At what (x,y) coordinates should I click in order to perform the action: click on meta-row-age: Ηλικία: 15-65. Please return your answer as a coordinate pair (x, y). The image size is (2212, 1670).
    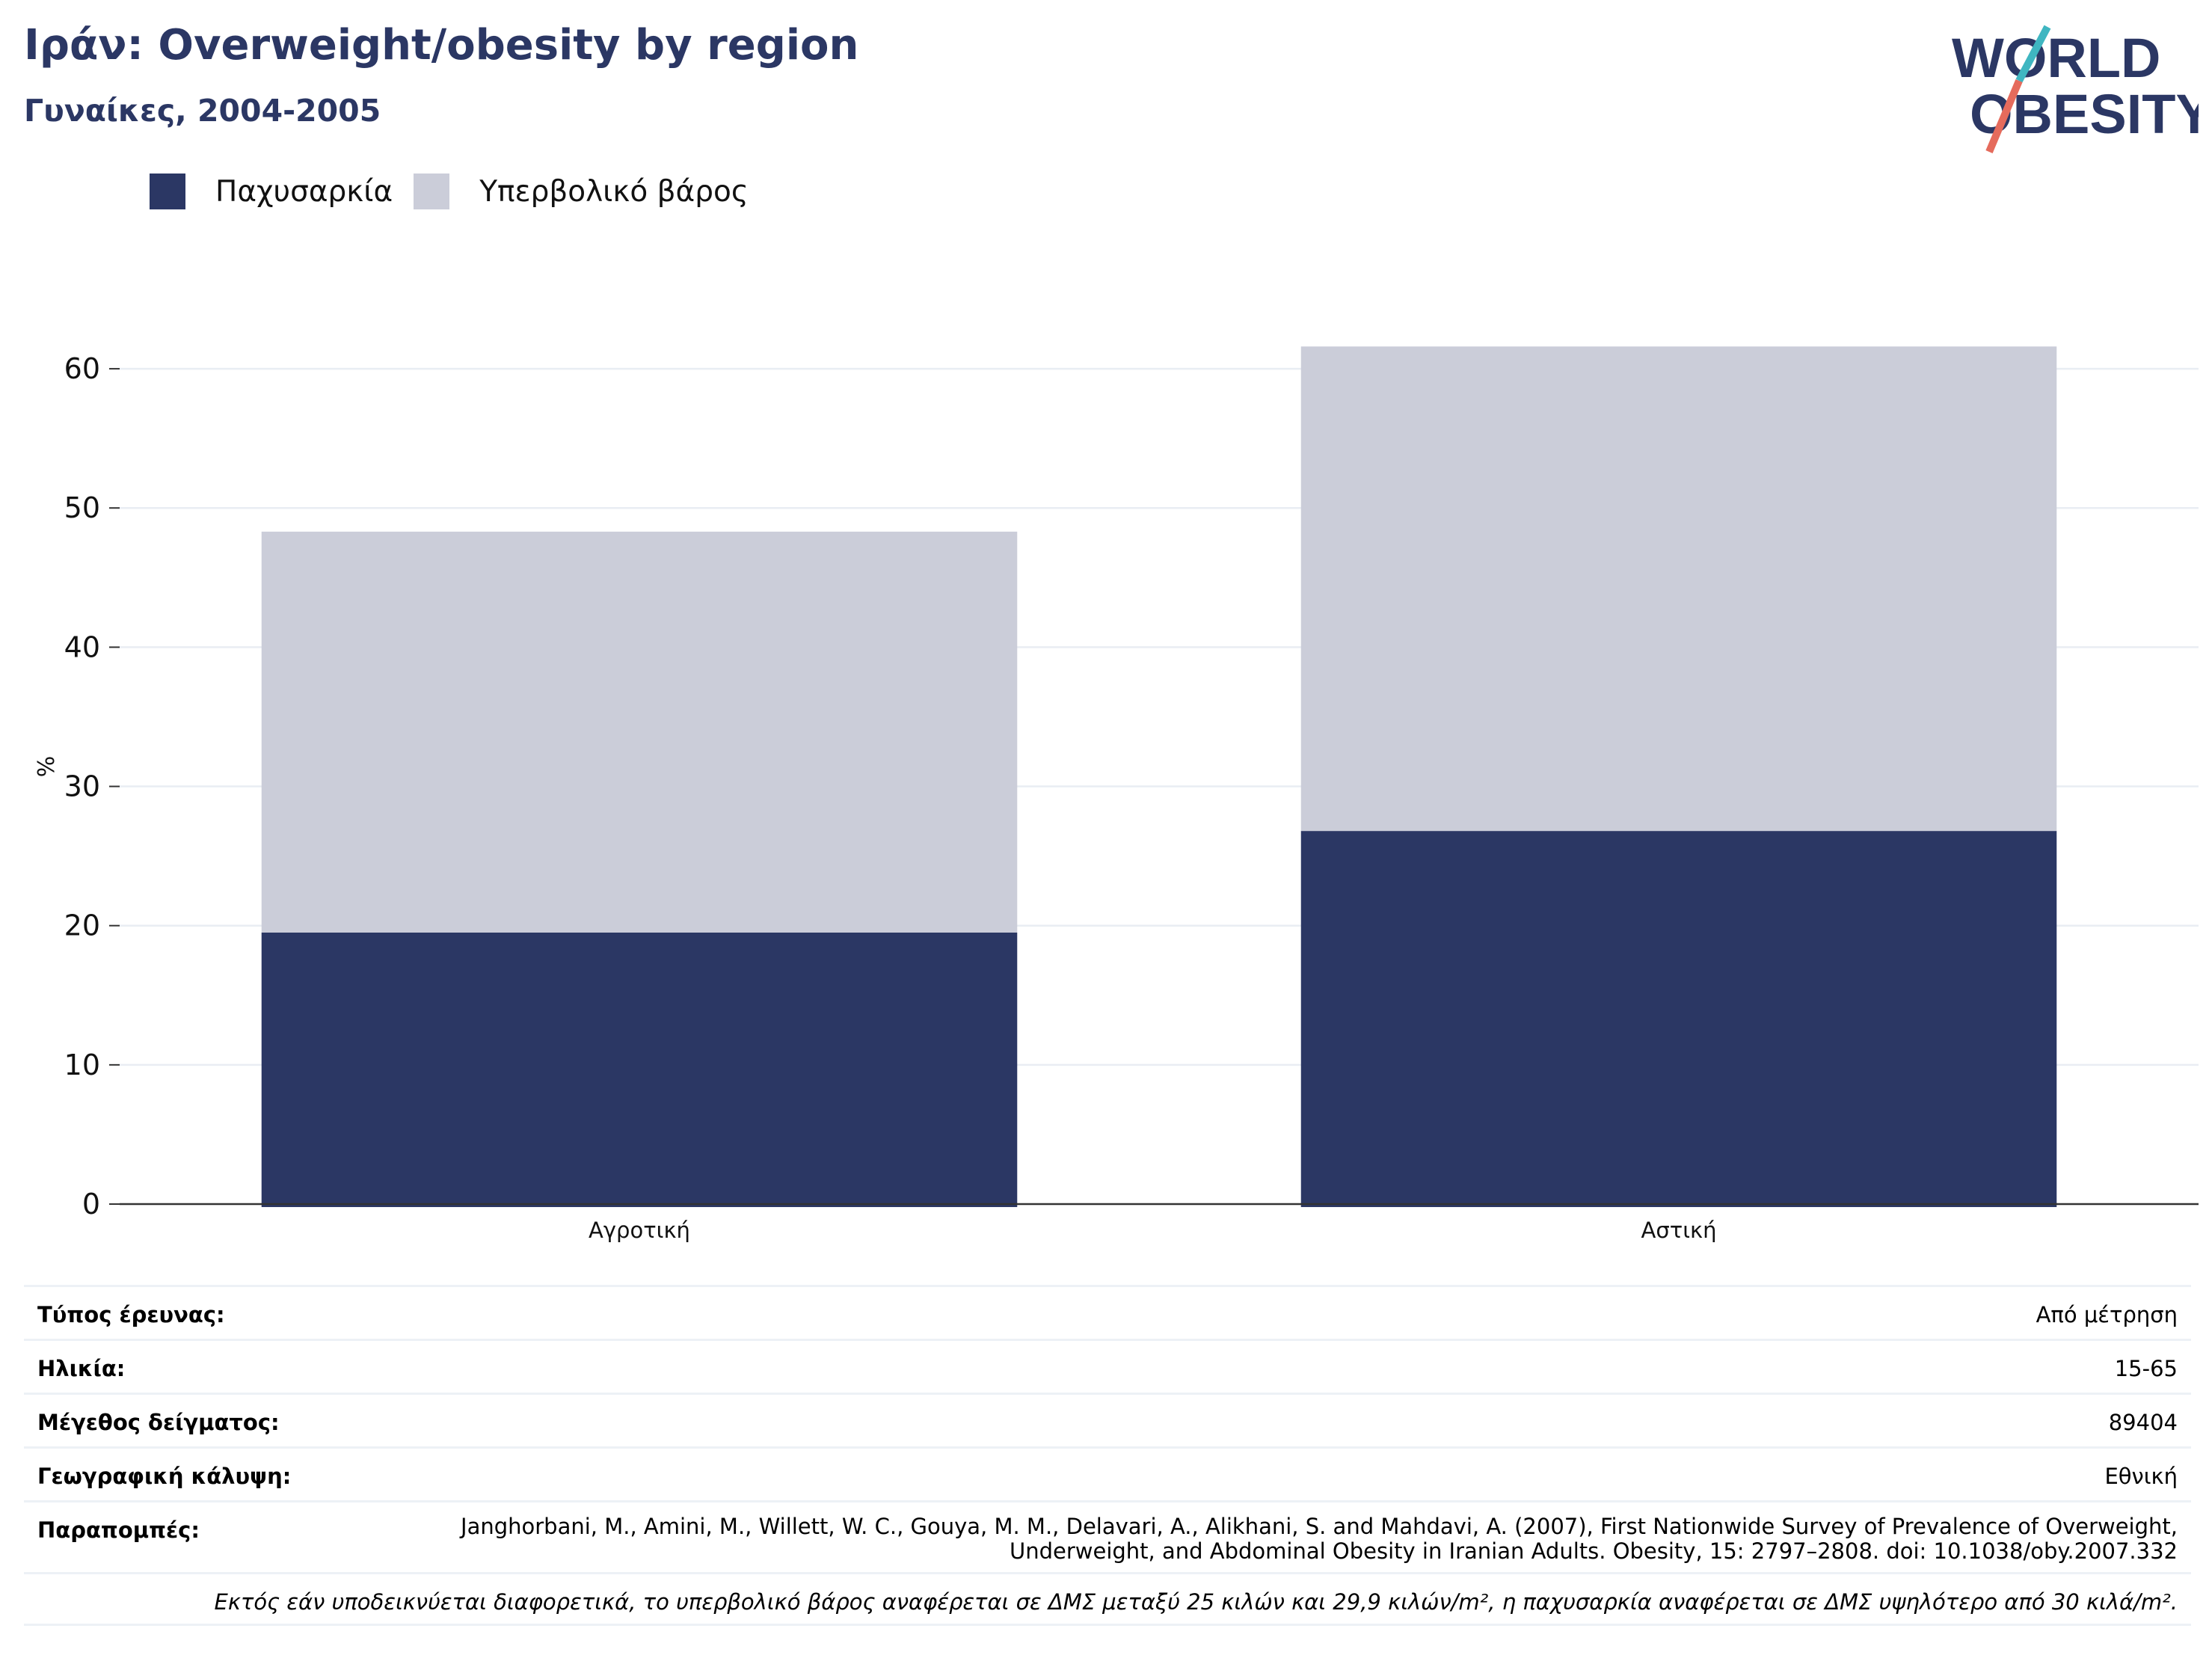
    Looking at the image, I should click on (1107, 1366).